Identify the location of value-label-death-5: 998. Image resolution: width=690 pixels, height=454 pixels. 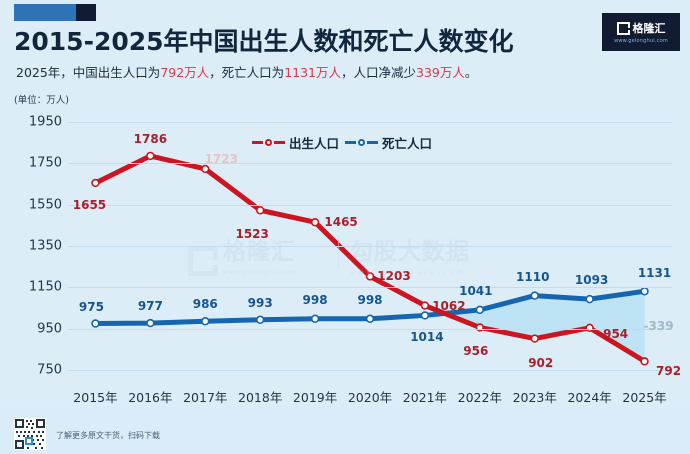
(370, 299).